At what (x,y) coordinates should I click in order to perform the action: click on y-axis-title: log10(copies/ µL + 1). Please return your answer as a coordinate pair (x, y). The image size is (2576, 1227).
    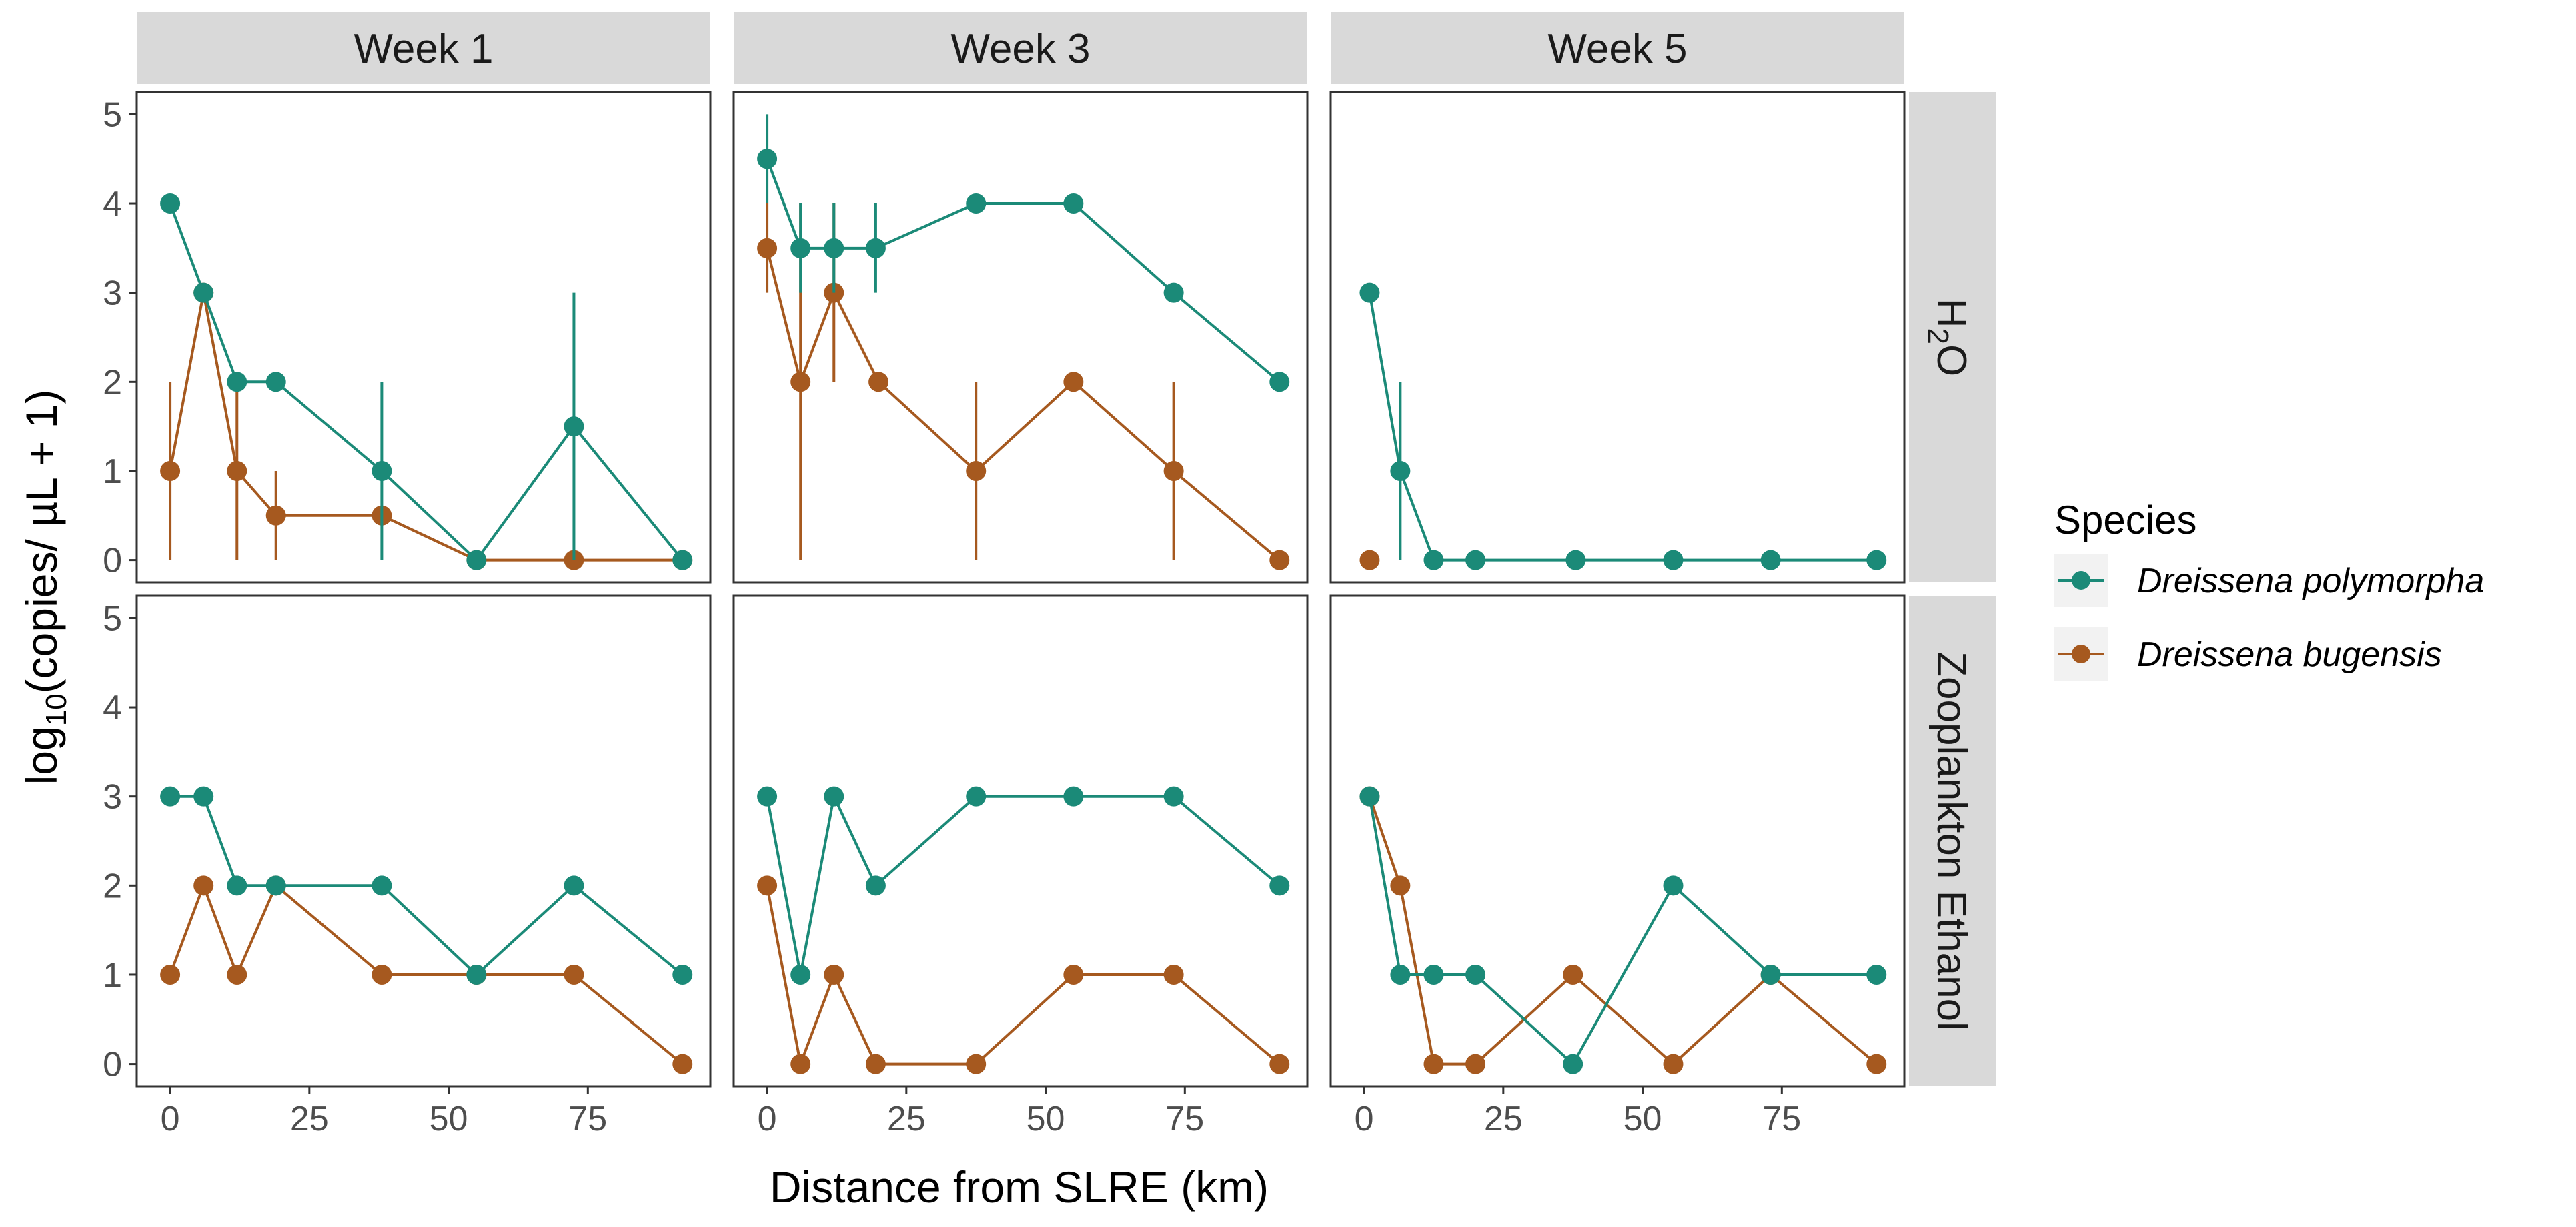
    Looking at the image, I should click on (45, 587).